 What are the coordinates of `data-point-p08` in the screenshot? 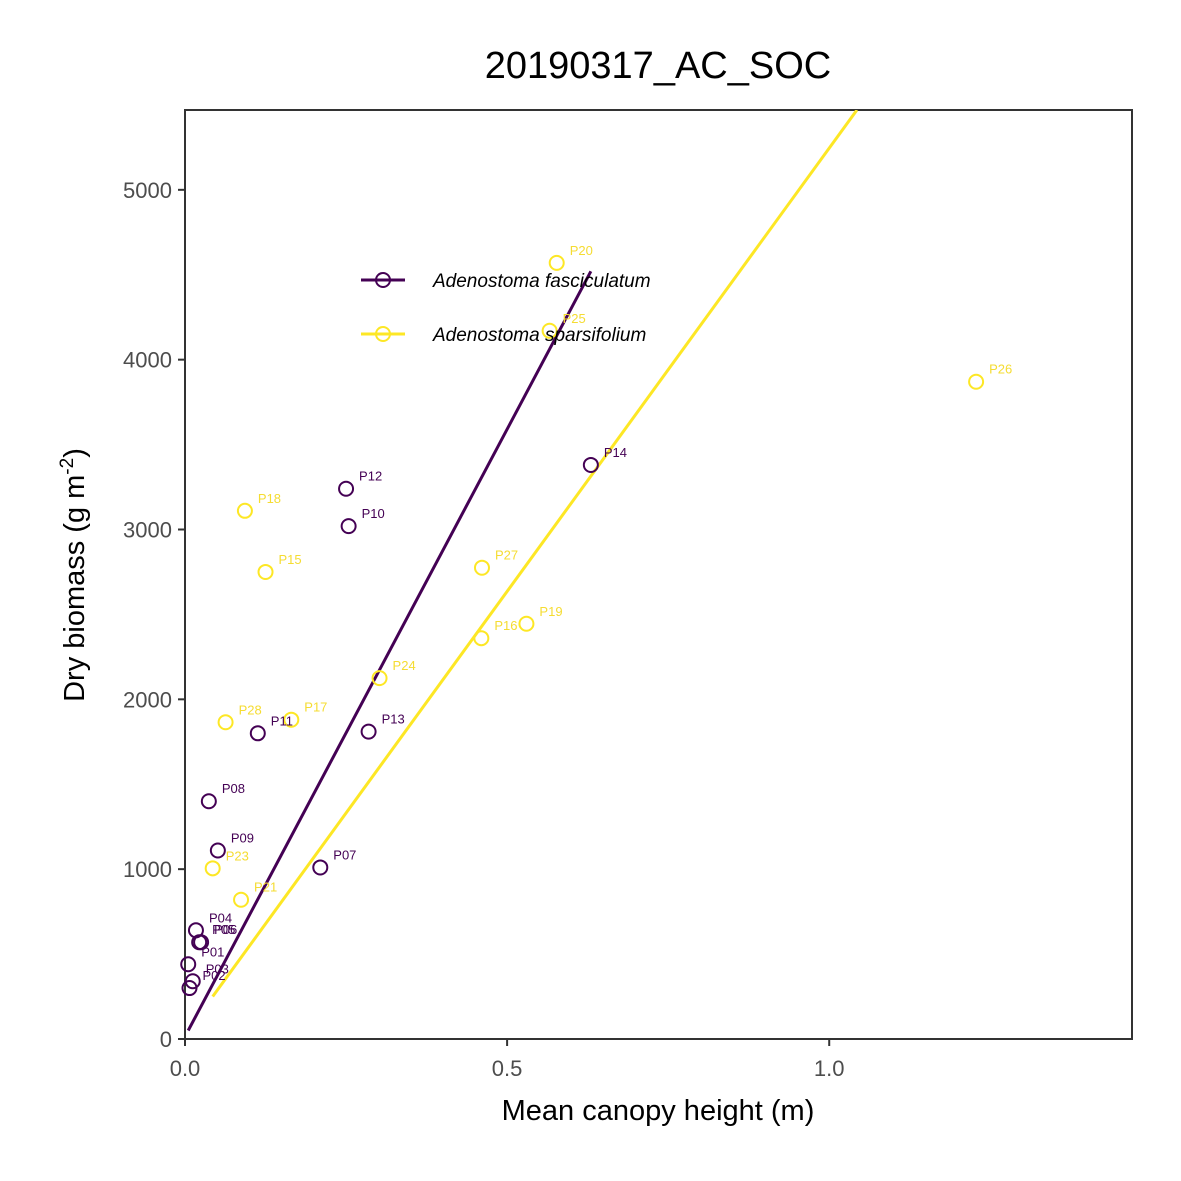 It's located at (208, 801).